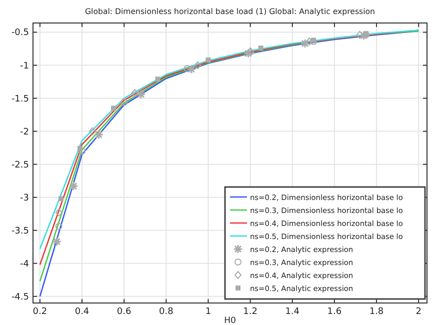  What do you see at coordinates (20, 99) in the screenshot?
I see `y-tick-label: -1.5` at bounding box center [20, 99].